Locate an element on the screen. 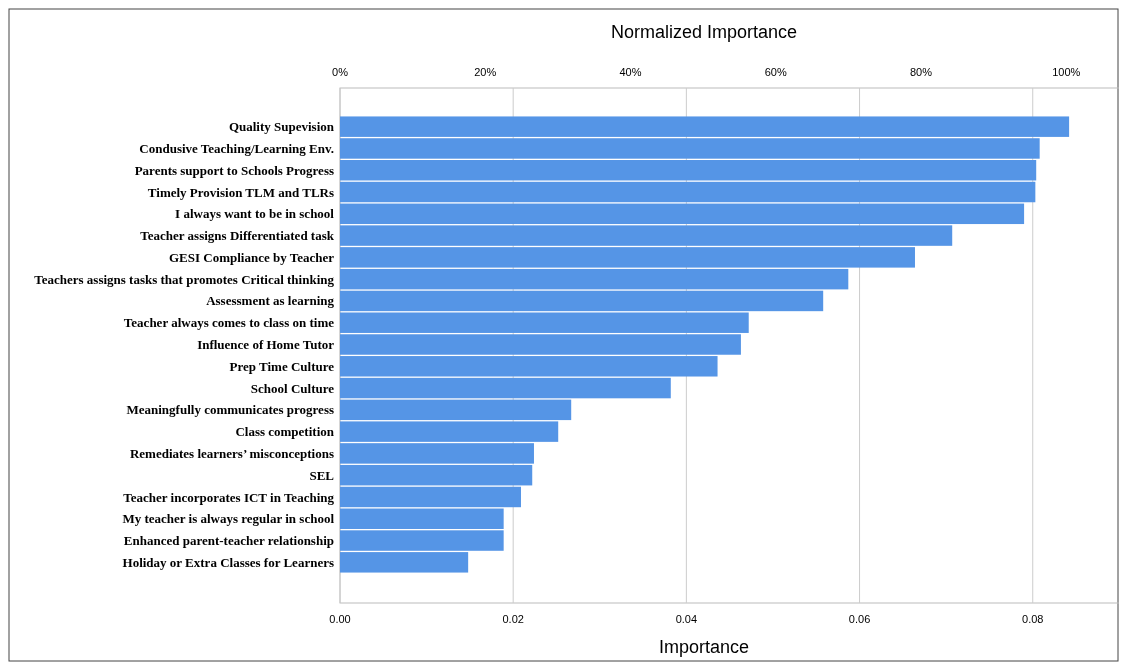 Image resolution: width=1127 pixels, height=670 pixels. y-tick-label: Prep Time Culture is located at coordinates (282, 366).